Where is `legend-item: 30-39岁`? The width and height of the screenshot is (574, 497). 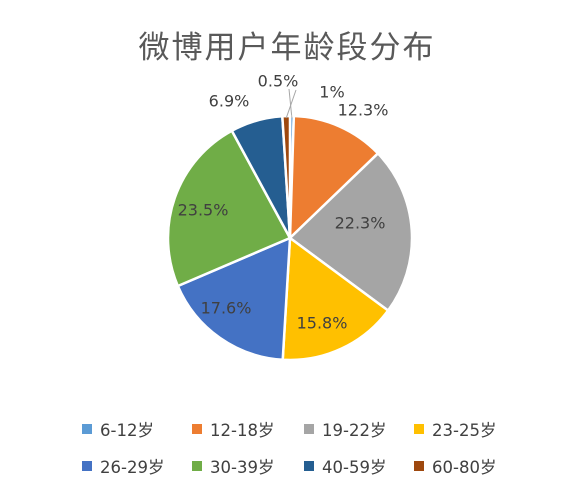
legend-item: 30-39岁 is located at coordinates (233, 466).